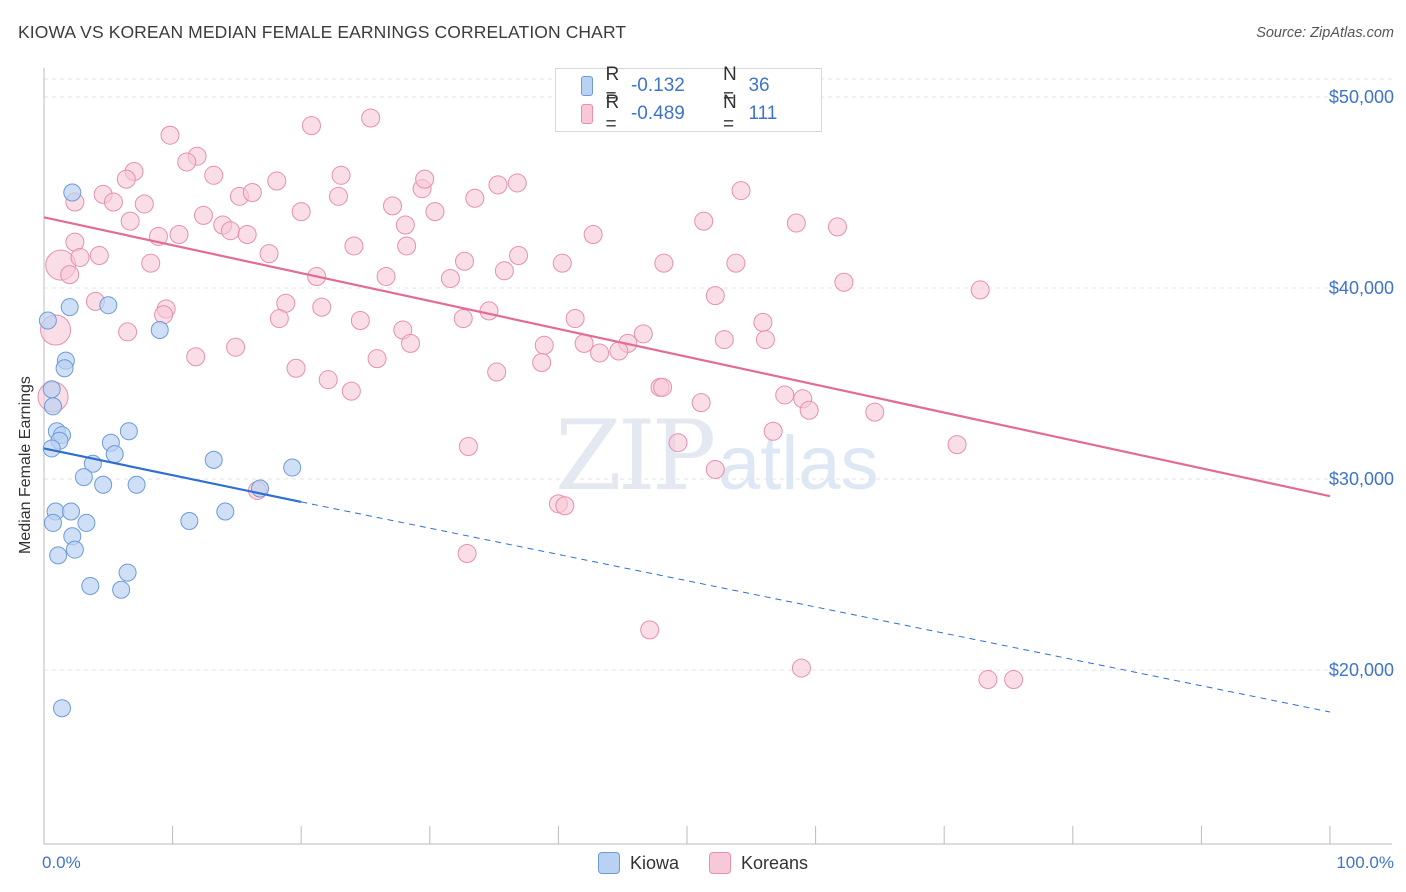 This screenshot has width=1406, height=892. I want to click on kiowa-trend-line, so click(172, 475).